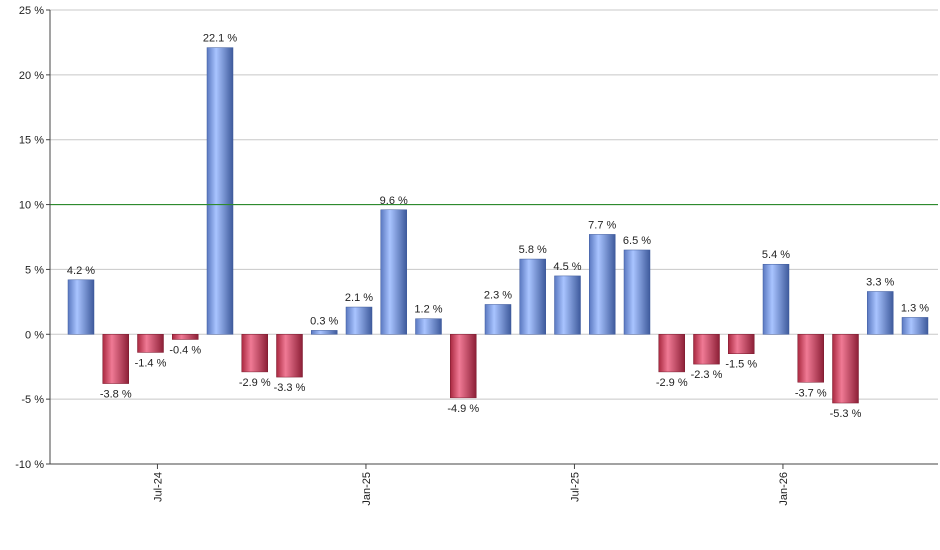  Describe the element at coordinates (81, 271) in the screenshot. I see `data-label: 4.2 %` at that location.